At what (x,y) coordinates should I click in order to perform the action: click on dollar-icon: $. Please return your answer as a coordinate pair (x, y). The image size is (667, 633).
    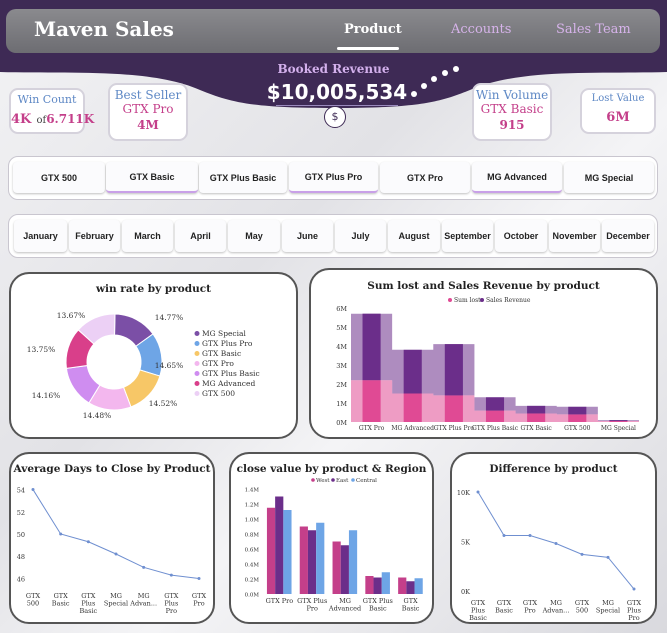
    Looking at the image, I should click on (335, 117).